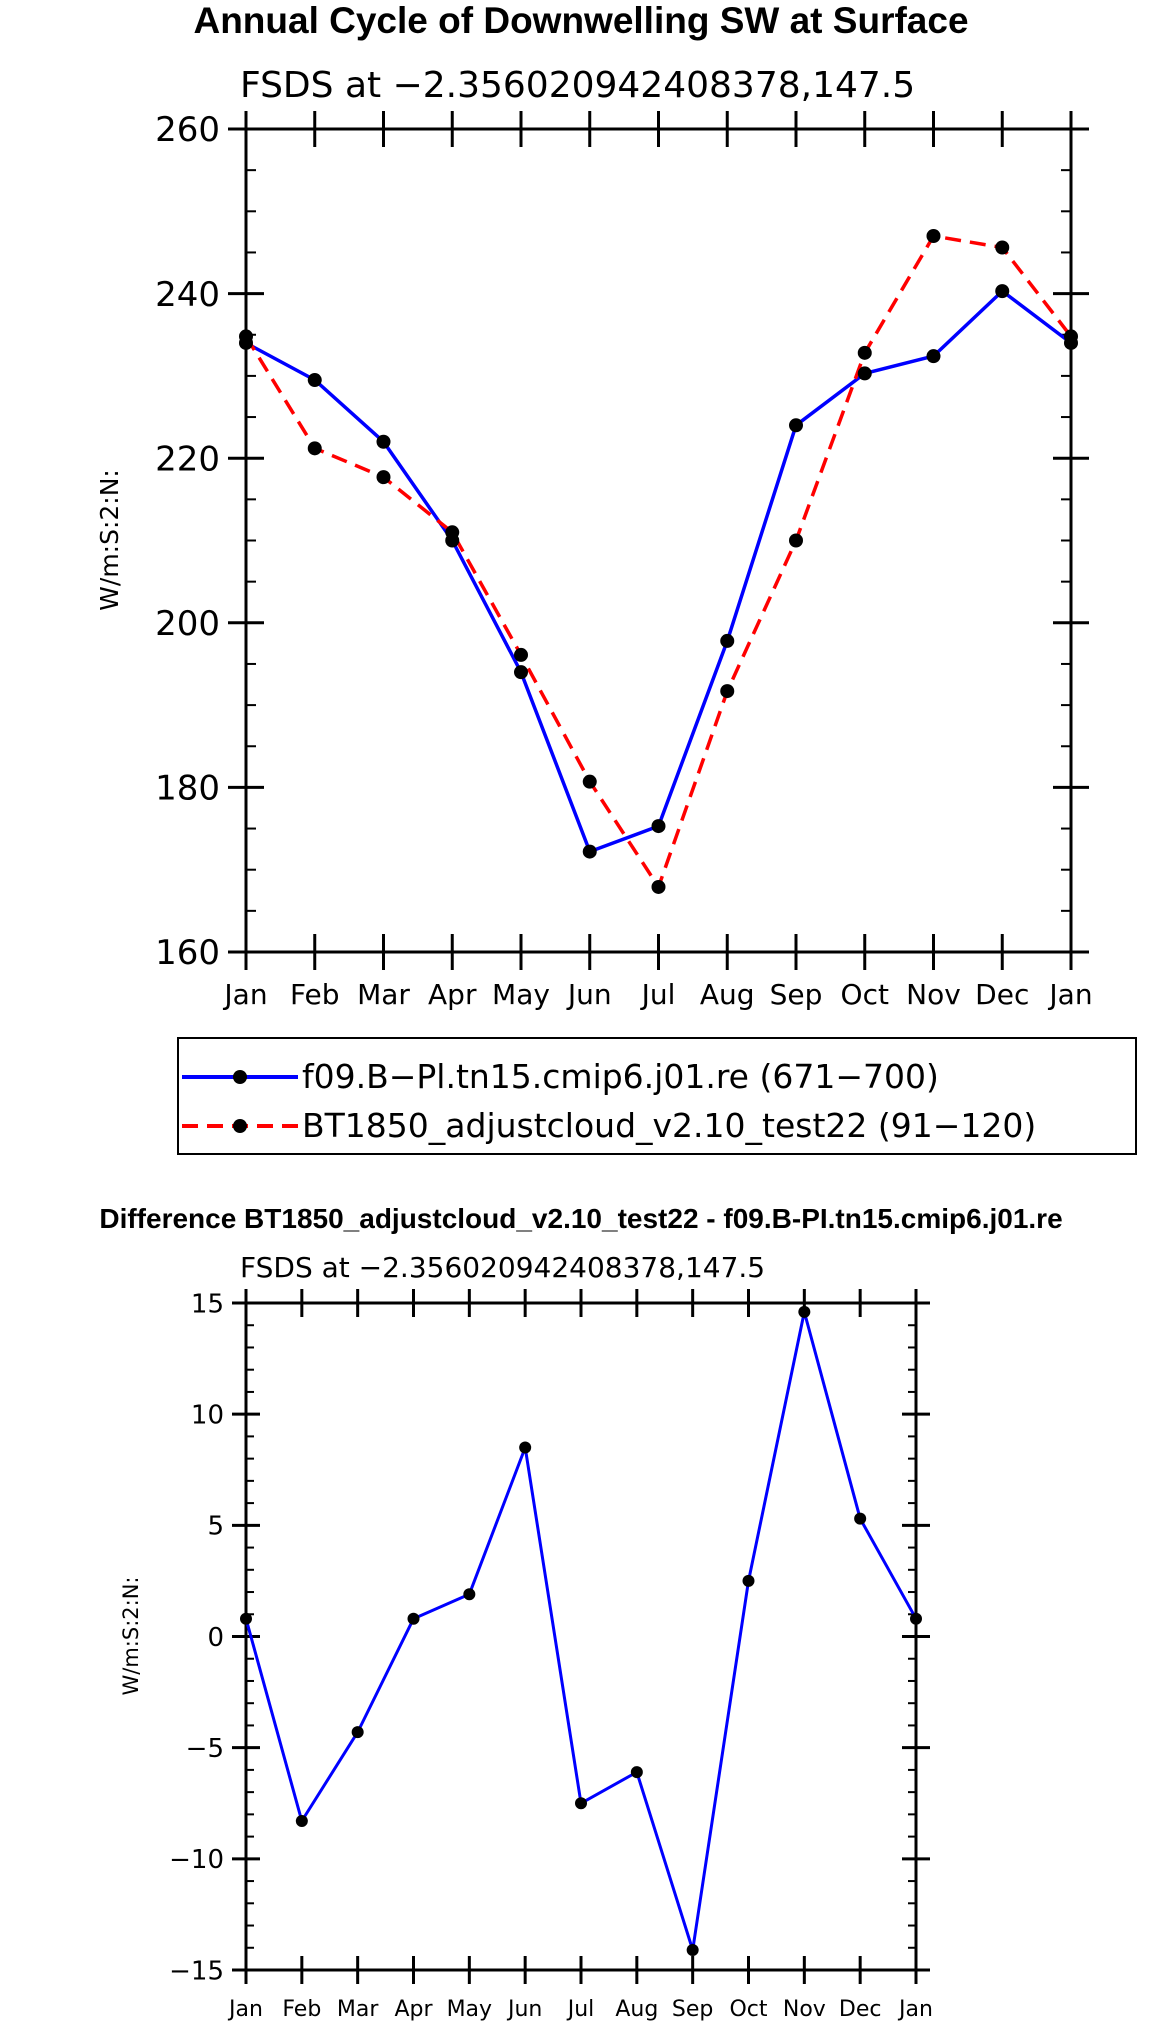 This screenshot has height=2032, width=1161. Describe the element at coordinates (187, 624) in the screenshot. I see `top-chart-ytick-label: 200` at that location.